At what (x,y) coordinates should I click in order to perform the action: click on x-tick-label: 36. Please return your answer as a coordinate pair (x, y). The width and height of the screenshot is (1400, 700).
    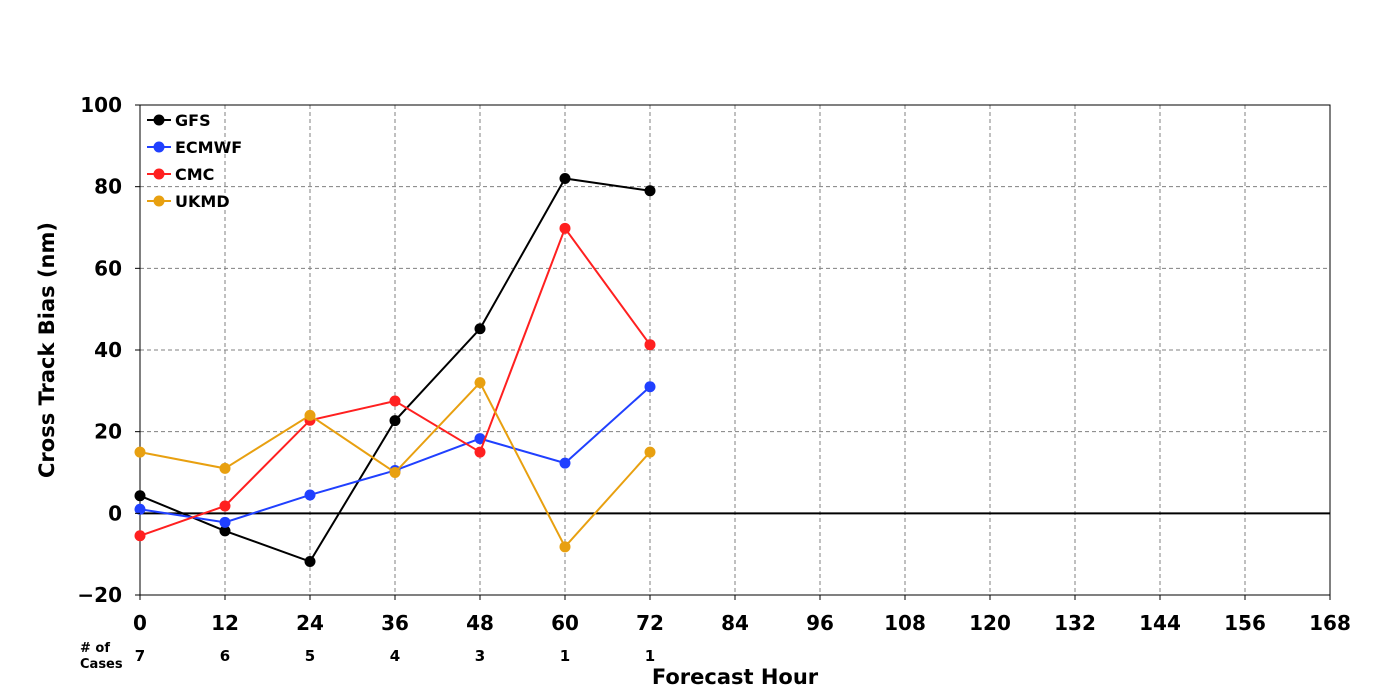
    Looking at the image, I should click on (395, 623).